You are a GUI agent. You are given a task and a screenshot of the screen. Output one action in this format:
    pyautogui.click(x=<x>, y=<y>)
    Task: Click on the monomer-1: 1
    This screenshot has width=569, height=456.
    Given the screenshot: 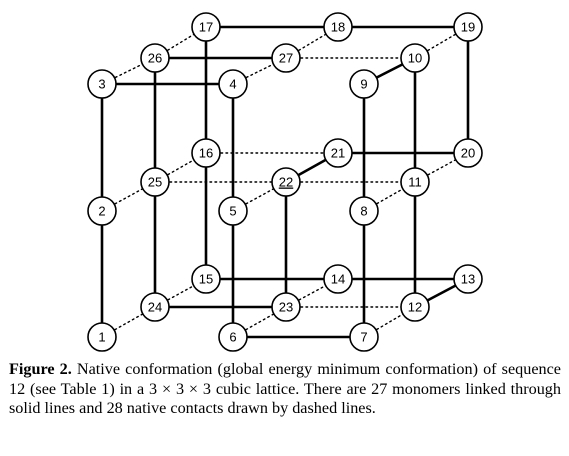 What is the action you would take?
    pyautogui.click(x=102, y=337)
    